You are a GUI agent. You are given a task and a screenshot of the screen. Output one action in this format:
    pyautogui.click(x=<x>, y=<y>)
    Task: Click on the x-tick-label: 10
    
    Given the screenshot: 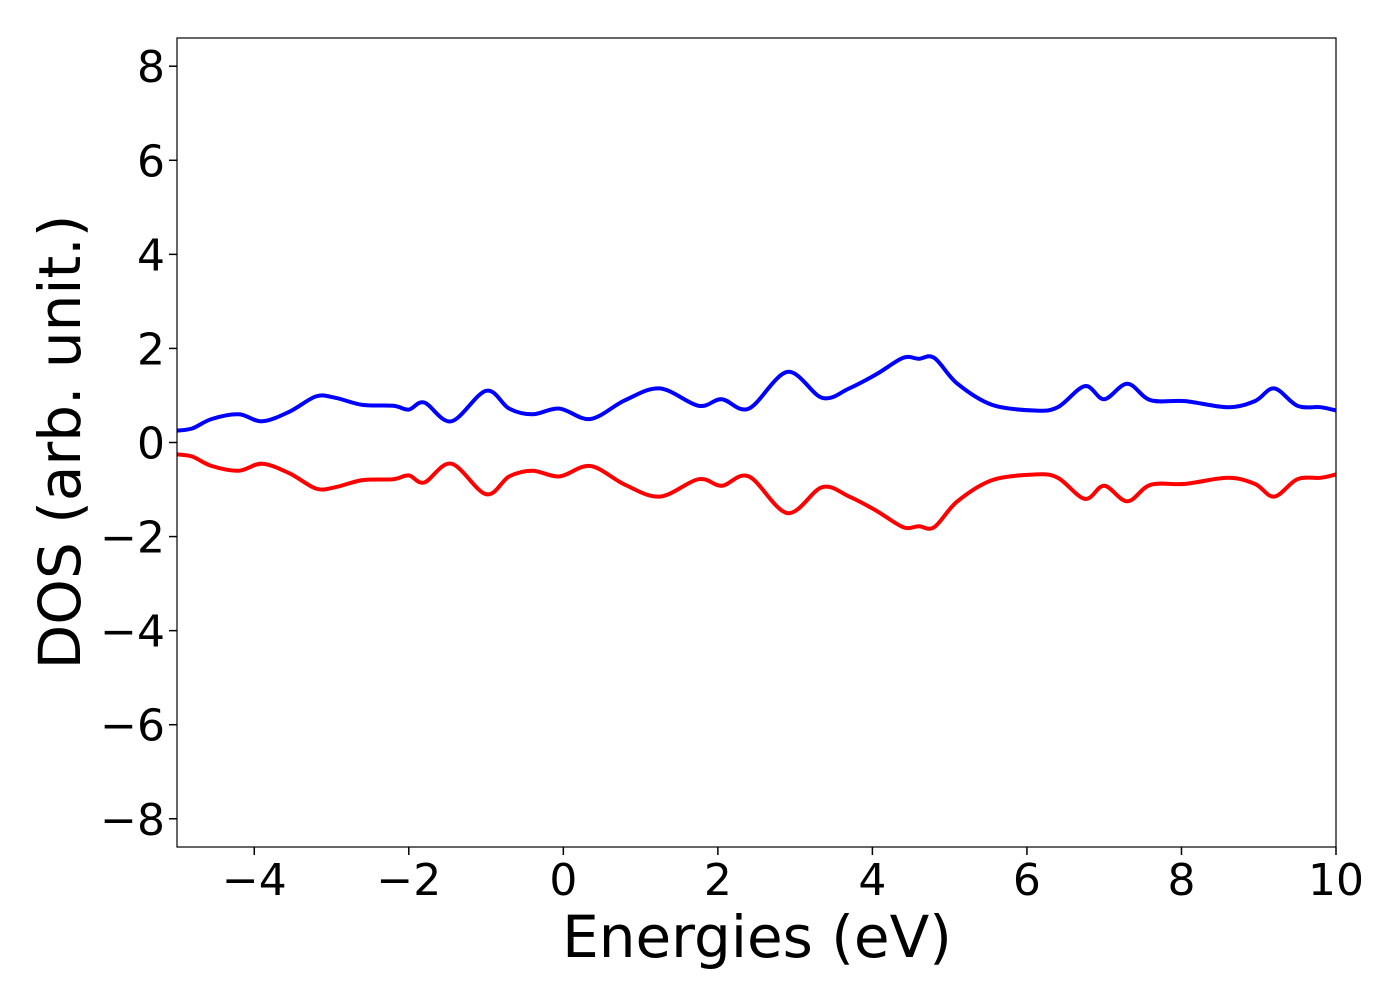 What is the action you would take?
    pyautogui.click(x=1336, y=880)
    